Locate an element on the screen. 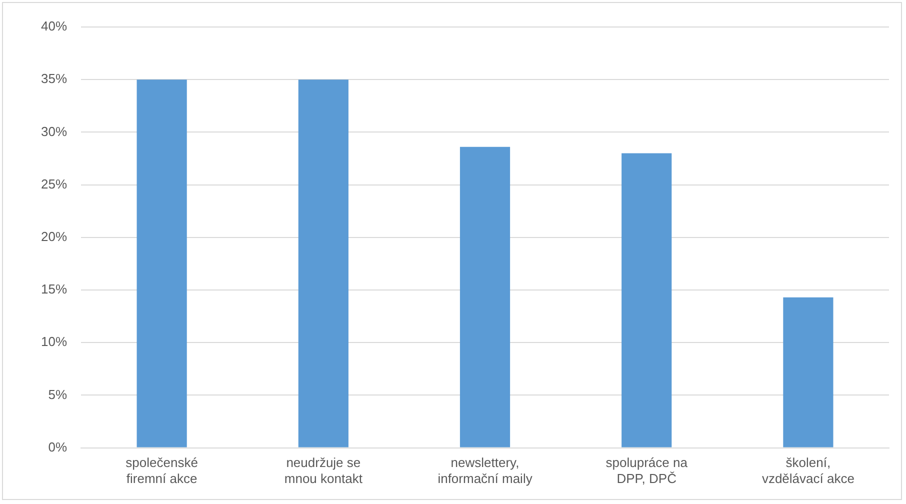  y-tick-label: 35% is located at coordinates (54, 78).